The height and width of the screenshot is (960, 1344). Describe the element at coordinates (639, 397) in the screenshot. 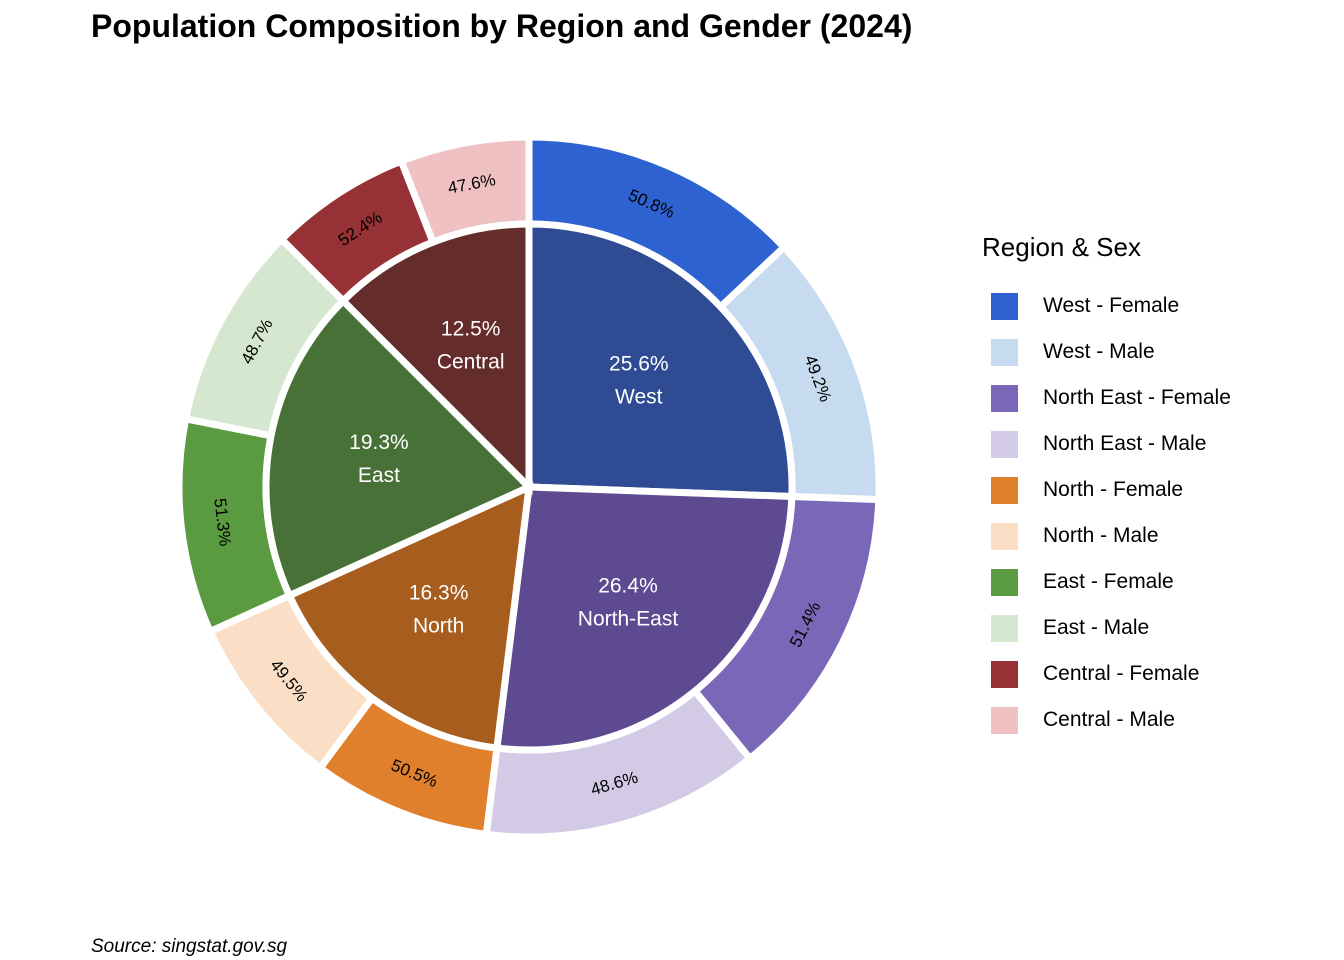

I see `inner-label-name-west: West` at that location.